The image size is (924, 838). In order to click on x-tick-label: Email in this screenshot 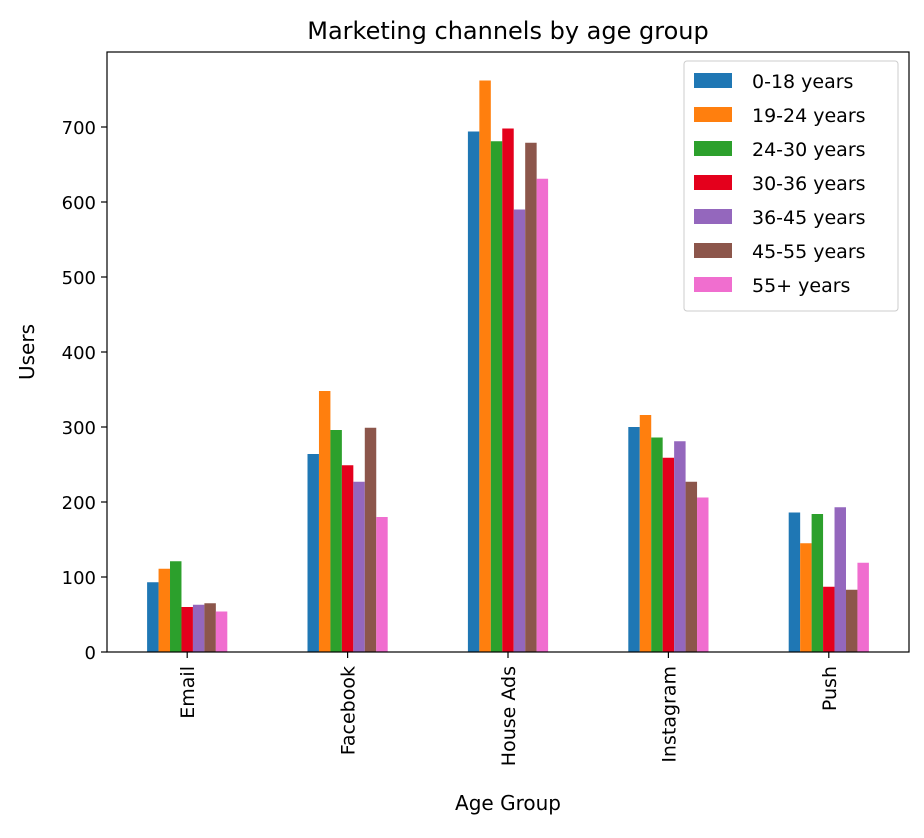, I will do `click(188, 692)`.